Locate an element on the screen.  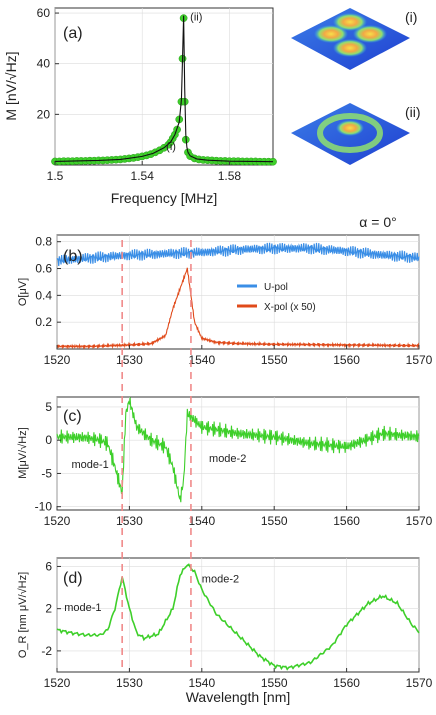
legend-label-x-pol: X-pol (x 50) is located at coordinates (290, 307).